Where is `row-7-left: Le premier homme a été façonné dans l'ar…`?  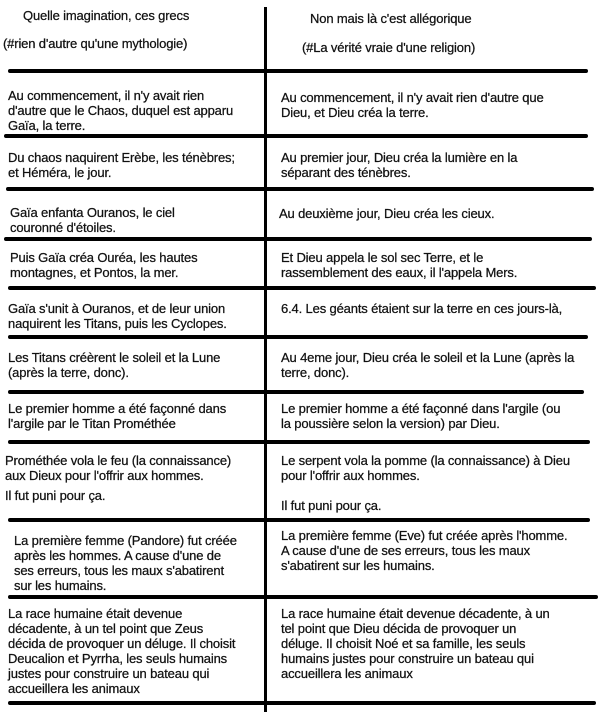
row-7-left: Le premier homme a été façonné dans l'ar… is located at coordinates (117, 416).